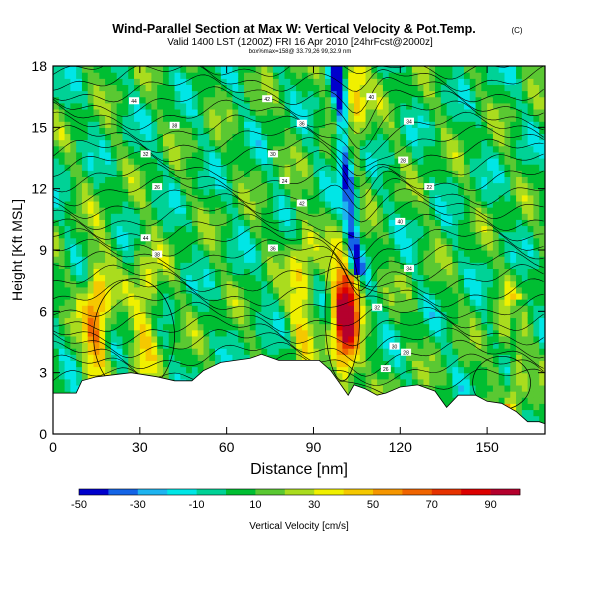 This screenshot has width=600, height=600. I want to click on colorbar-tick-label: 50, so click(373, 505).